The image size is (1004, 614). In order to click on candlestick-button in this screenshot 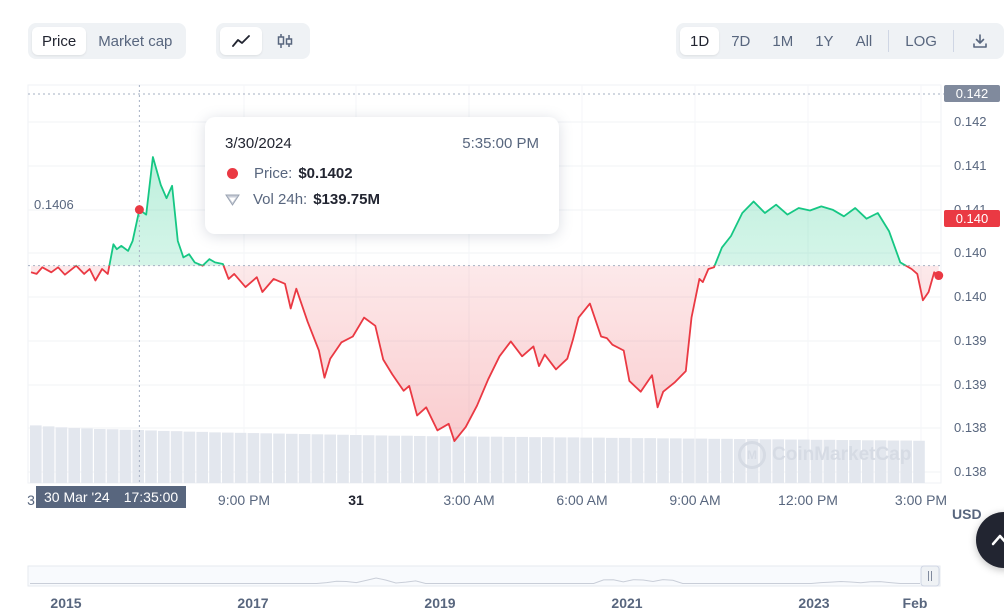, I will do `click(285, 41)`.